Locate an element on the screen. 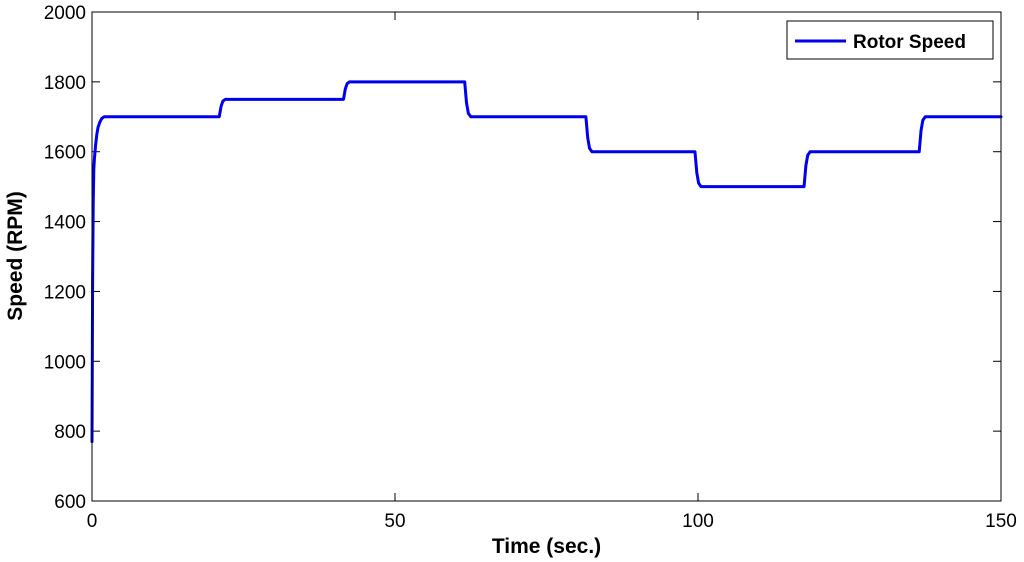 The height and width of the screenshot is (562, 1024). legend: Rotor Speed is located at coordinates (890, 40).